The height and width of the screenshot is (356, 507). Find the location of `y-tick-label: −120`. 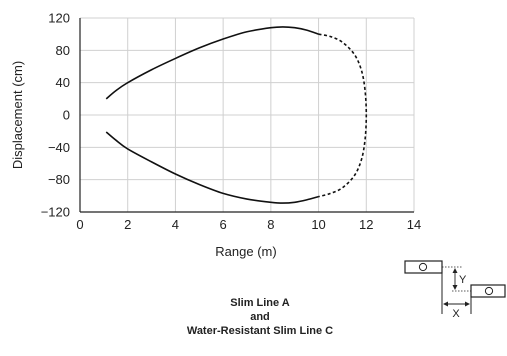

y-tick-label: −120 is located at coordinates (55, 212).